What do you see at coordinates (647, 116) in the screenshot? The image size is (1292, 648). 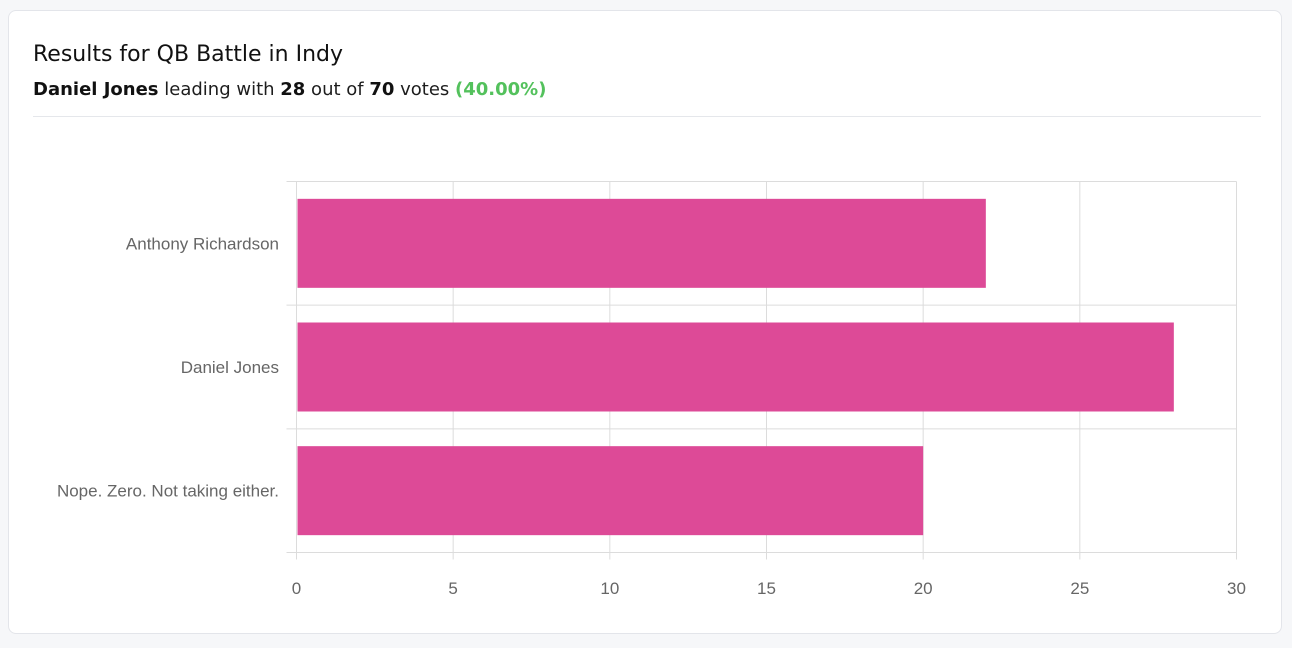 I see `header-divider` at bounding box center [647, 116].